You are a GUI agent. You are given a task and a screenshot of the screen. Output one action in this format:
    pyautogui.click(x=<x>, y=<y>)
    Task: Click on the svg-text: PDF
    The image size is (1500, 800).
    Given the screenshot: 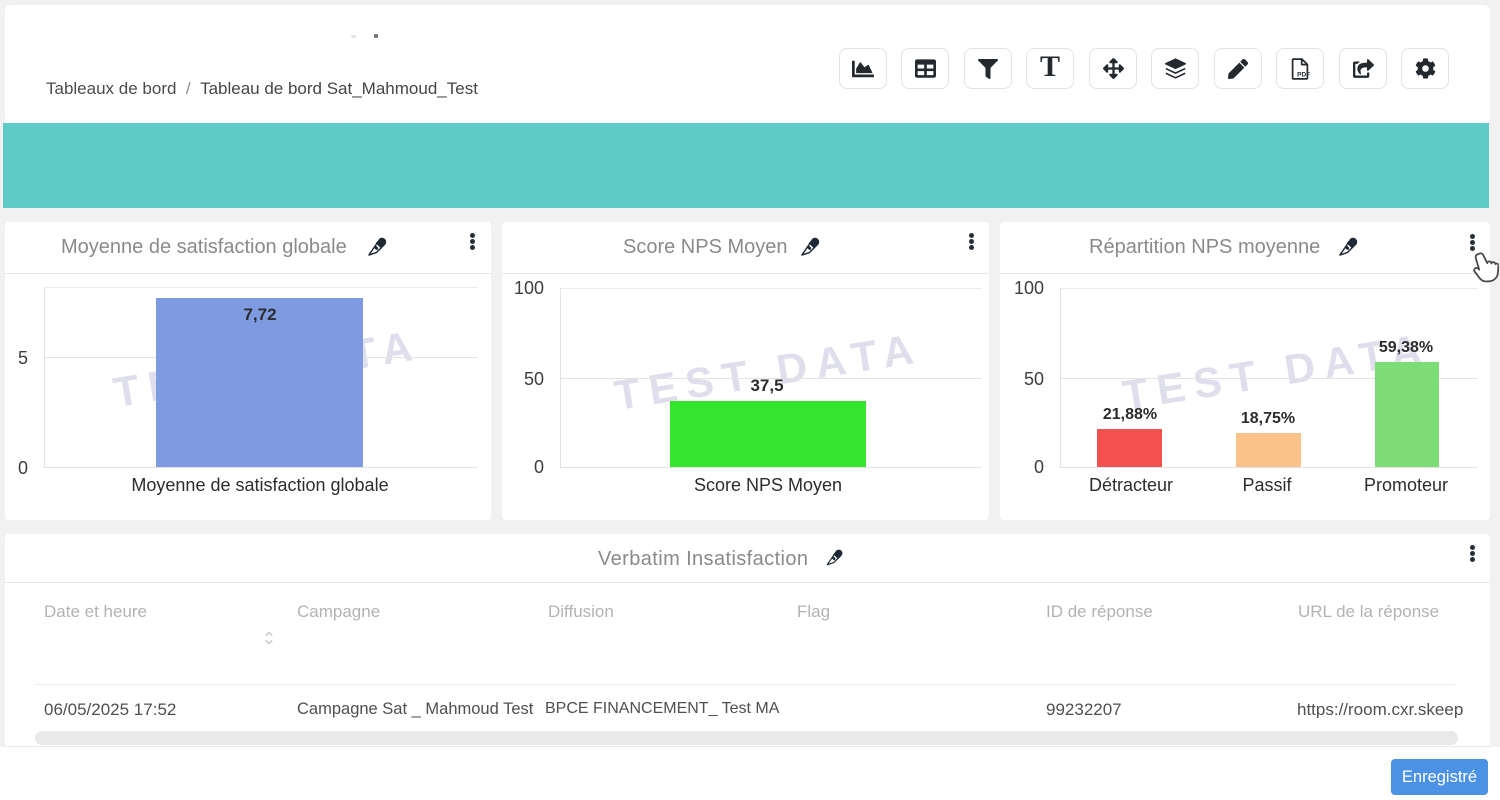 What is the action you would take?
    pyautogui.click(x=1303, y=74)
    